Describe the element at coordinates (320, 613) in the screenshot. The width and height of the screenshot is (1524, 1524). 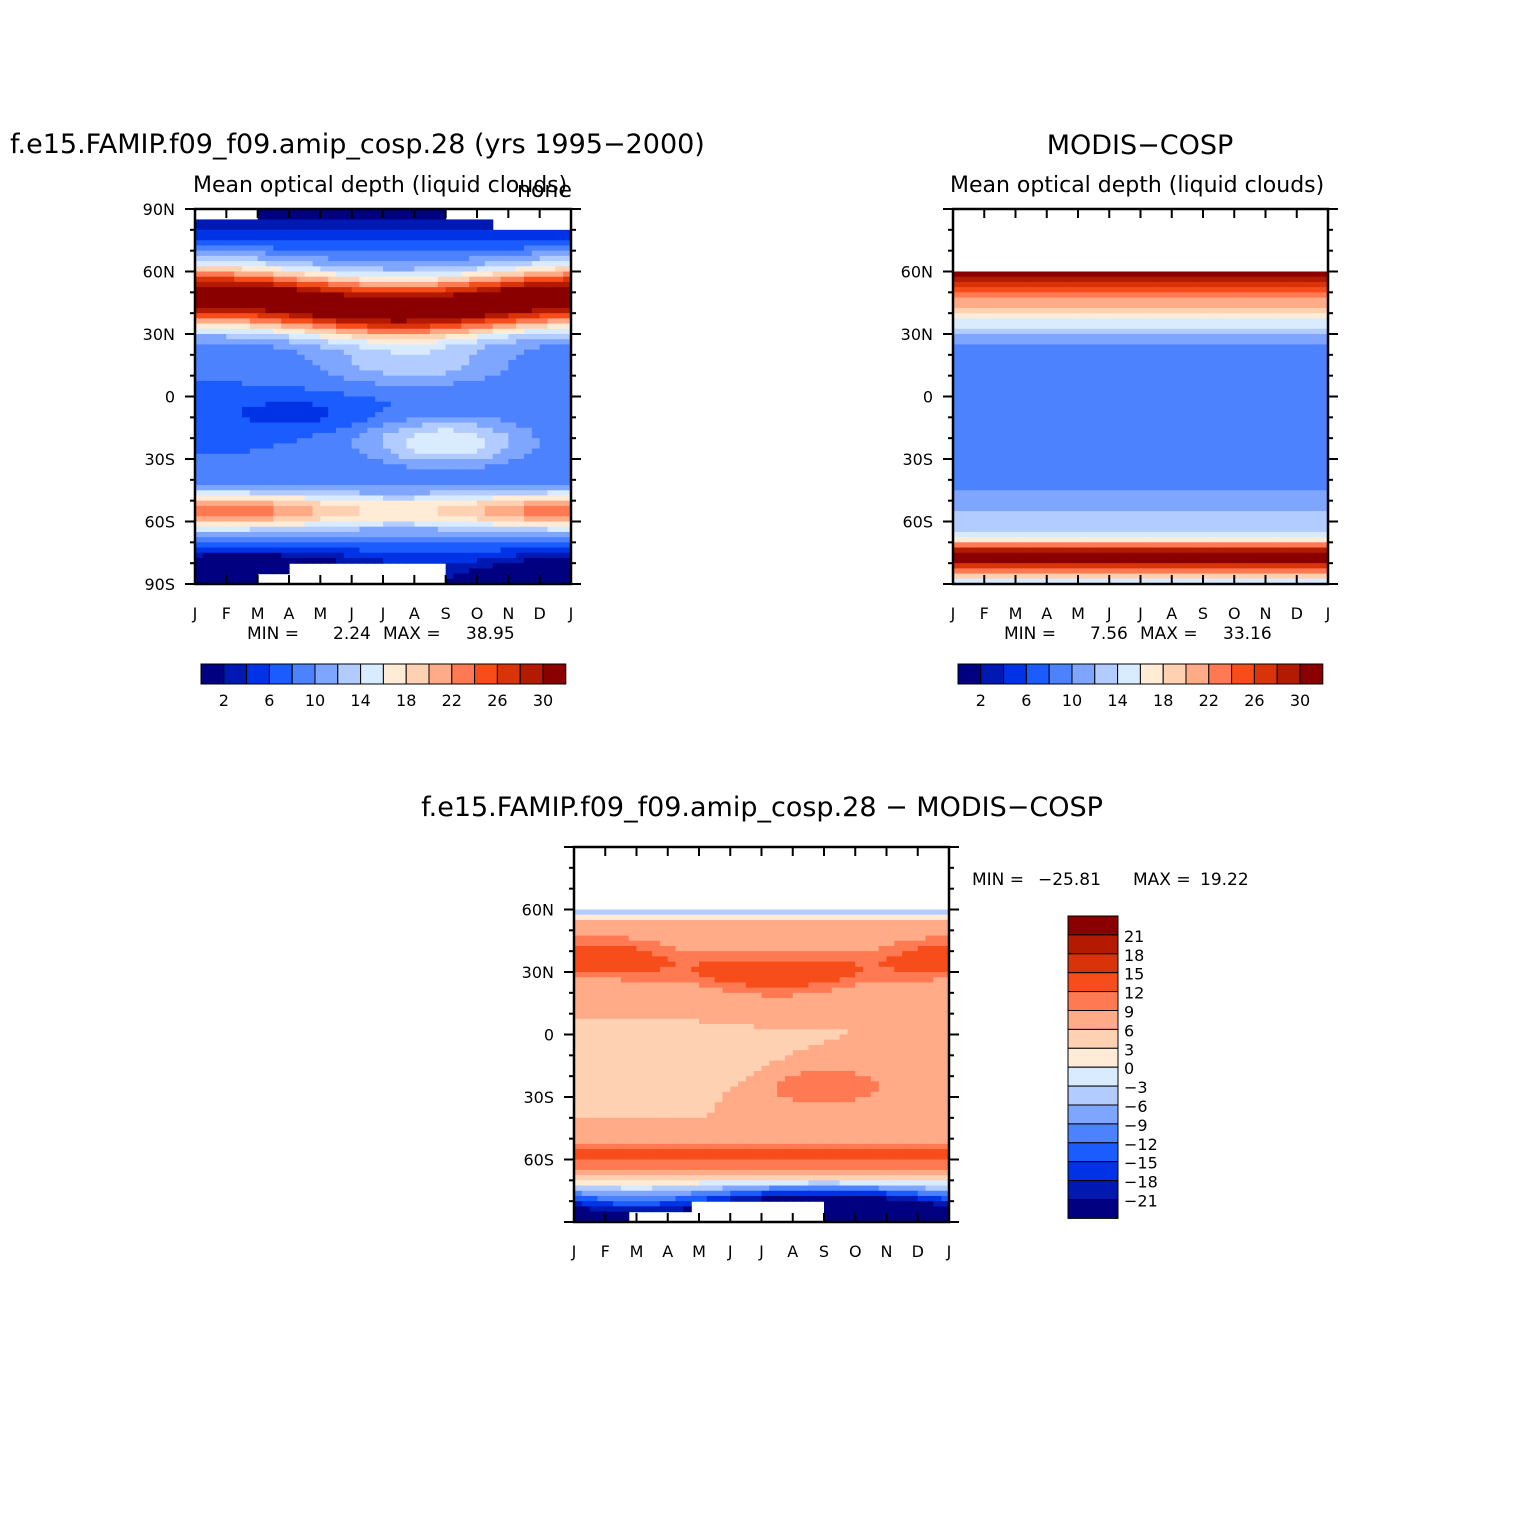
I see `x-tick-label: M` at that location.